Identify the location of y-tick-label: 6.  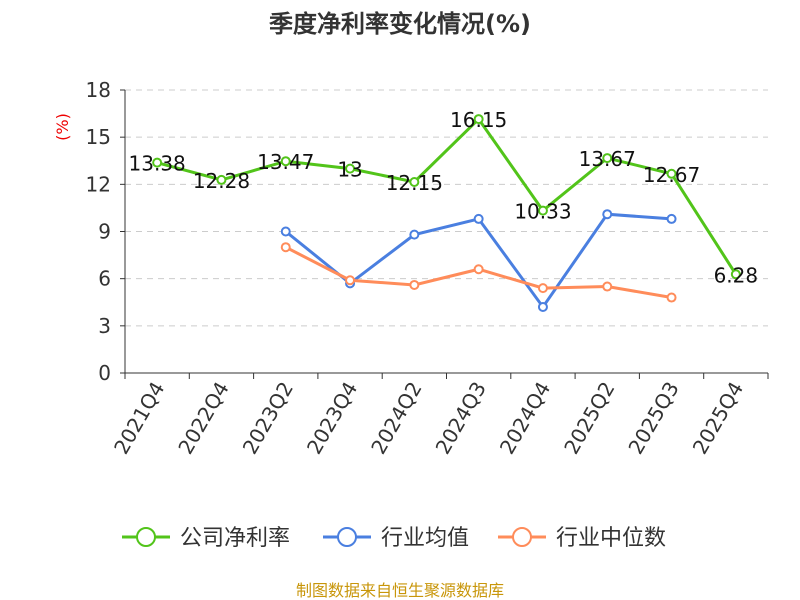
(104, 279).